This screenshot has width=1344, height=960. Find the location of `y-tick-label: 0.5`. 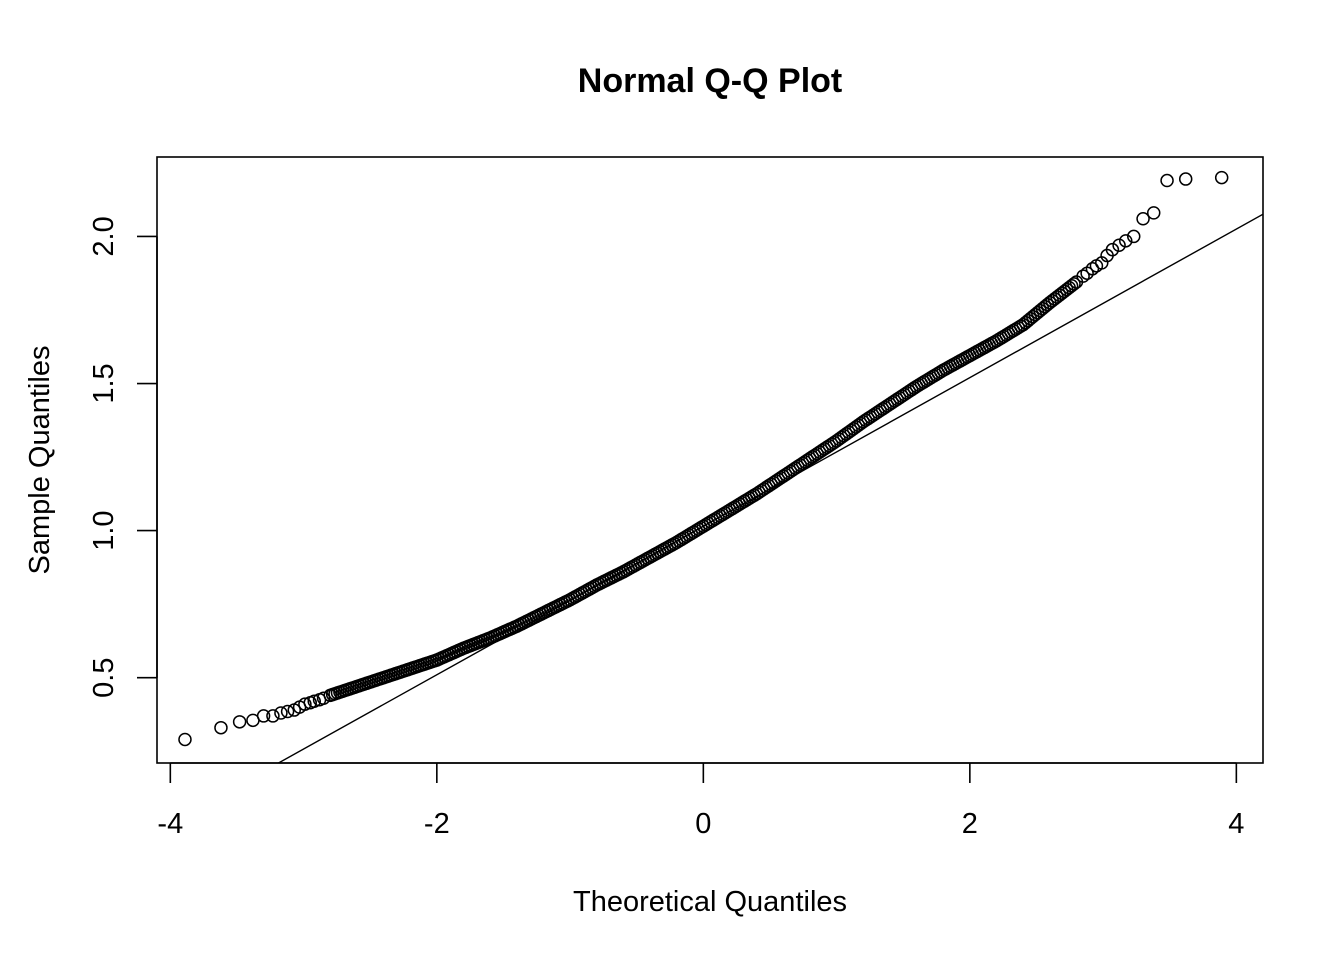

y-tick-label: 0.5 is located at coordinates (104, 678).